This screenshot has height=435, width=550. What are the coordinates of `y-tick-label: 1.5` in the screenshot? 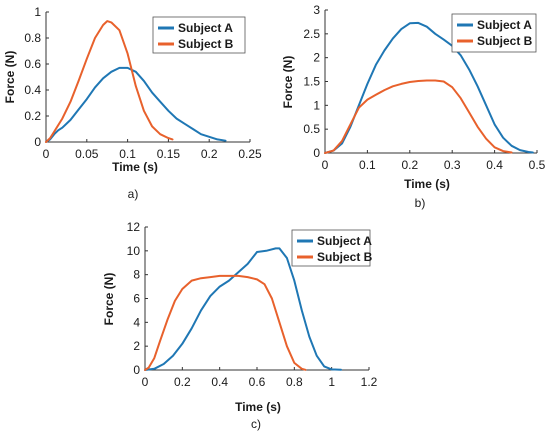 It's located at (311, 82).